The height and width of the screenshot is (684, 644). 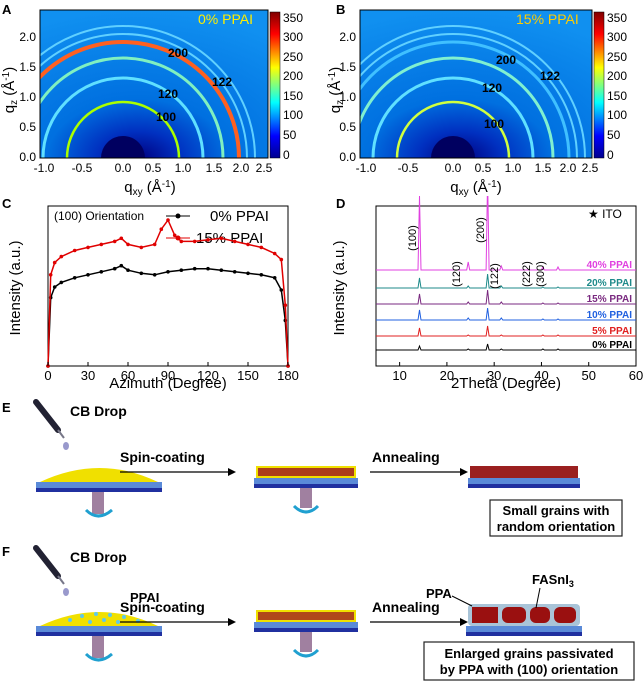 I want to click on x-tick: 180, so click(x=288, y=375).